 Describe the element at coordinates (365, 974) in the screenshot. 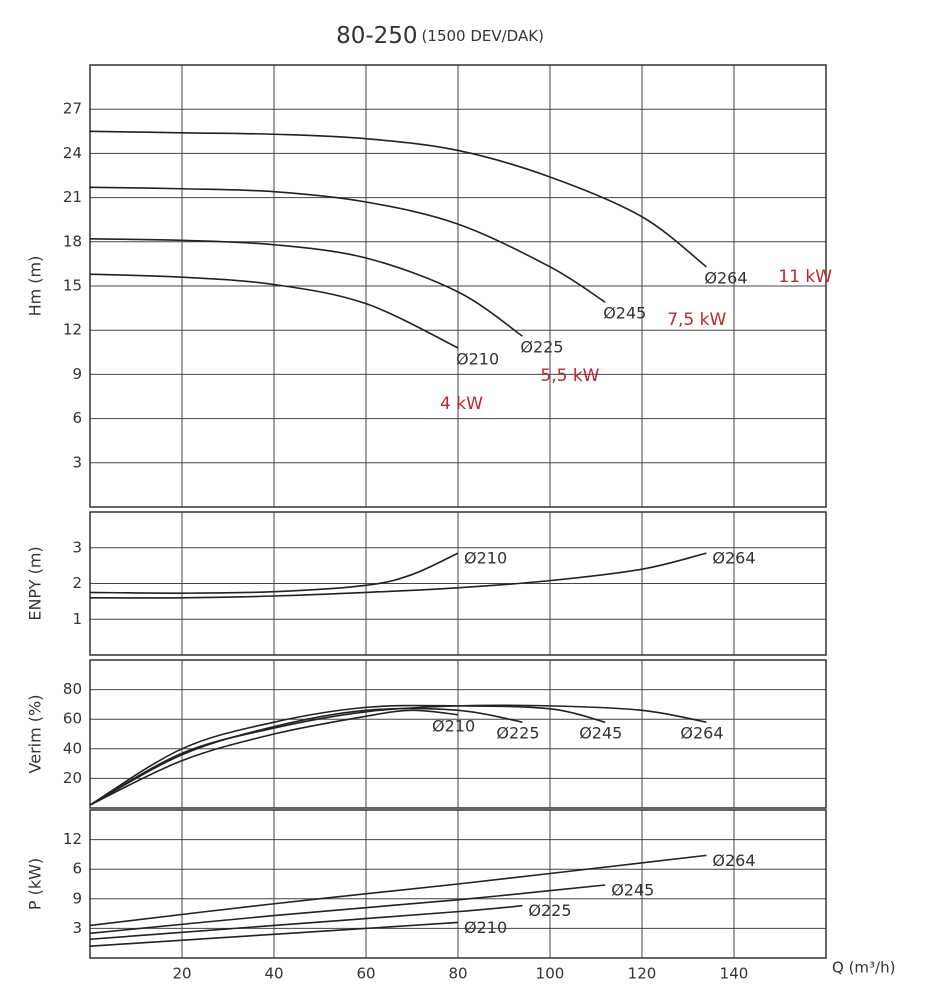

I see `x-tick-label: 60` at that location.